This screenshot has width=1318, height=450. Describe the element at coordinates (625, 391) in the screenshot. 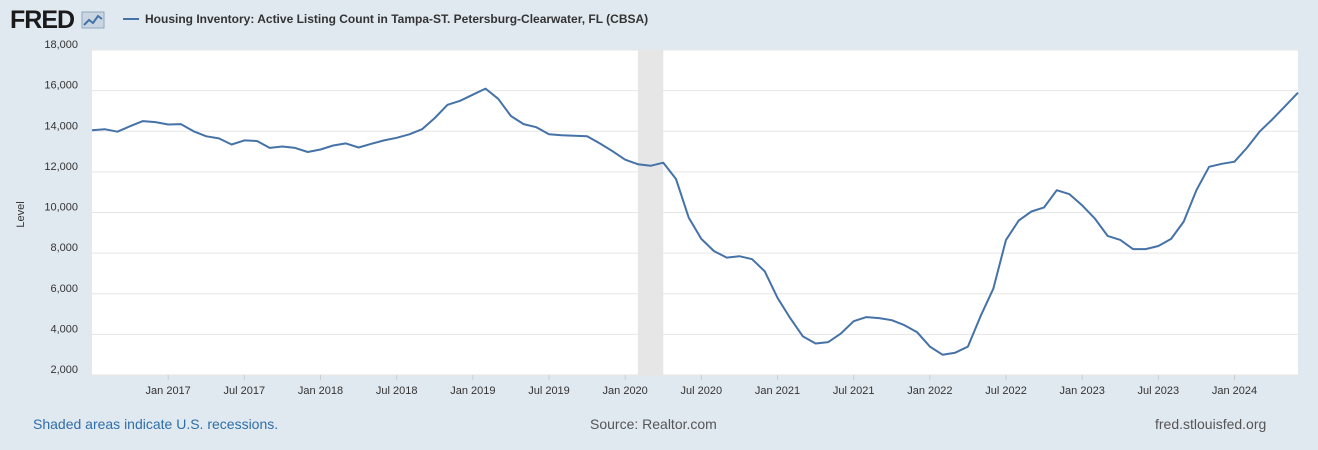

I see `x-tick-label: Jan 2020` at that location.